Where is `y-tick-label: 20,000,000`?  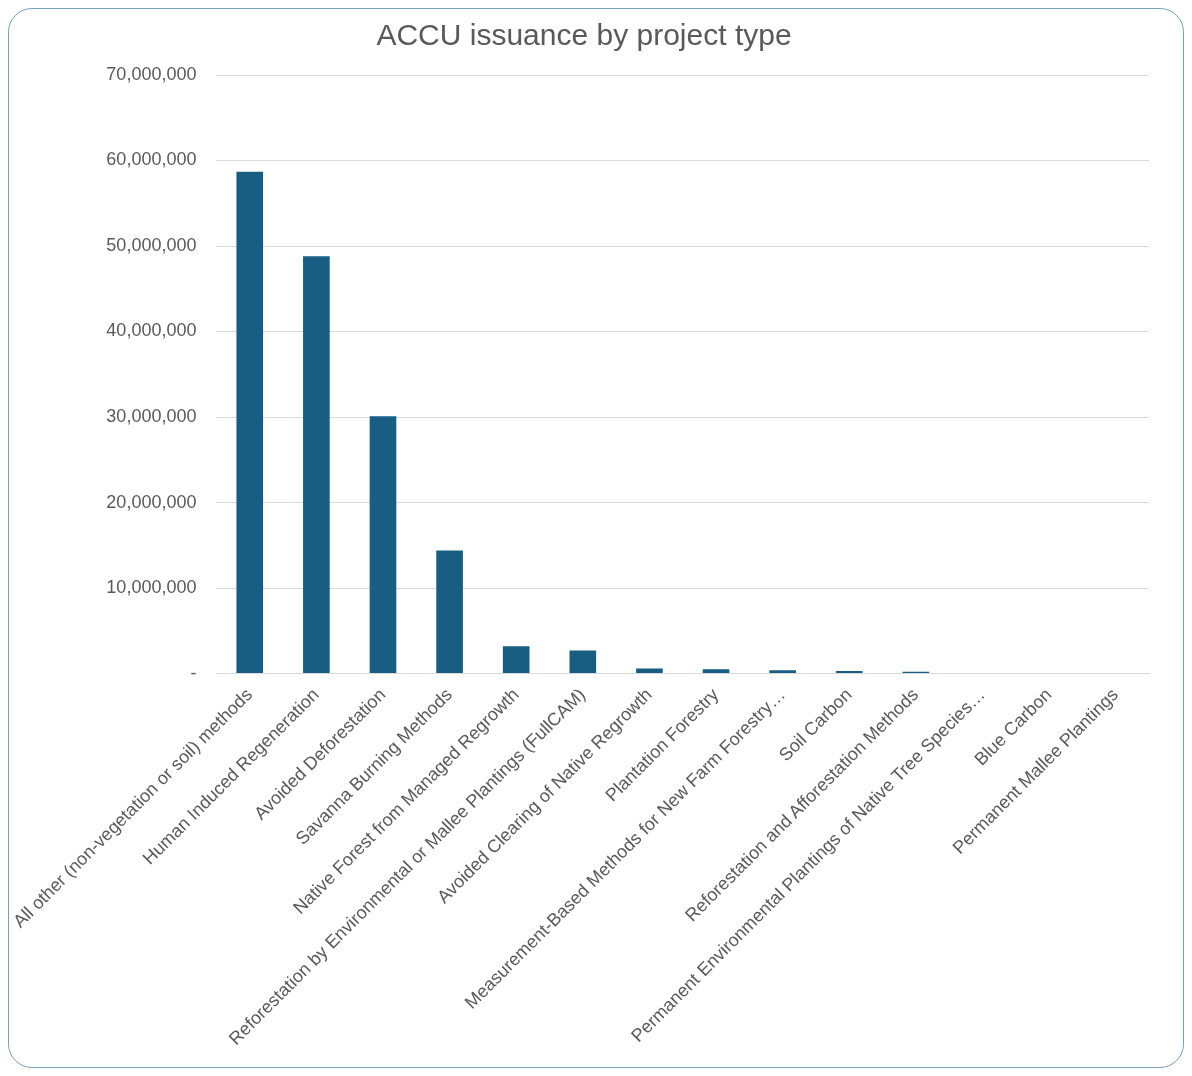 y-tick-label: 20,000,000 is located at coordinates (151, 501).